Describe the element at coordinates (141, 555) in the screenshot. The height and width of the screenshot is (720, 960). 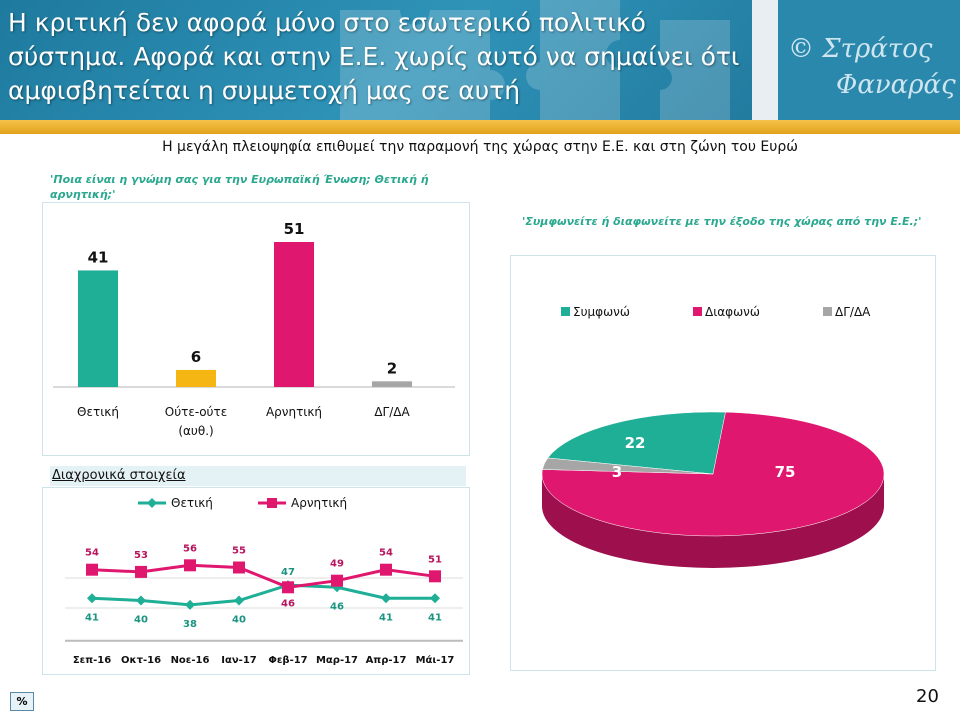
I see `line-value-label: 53` at that location.